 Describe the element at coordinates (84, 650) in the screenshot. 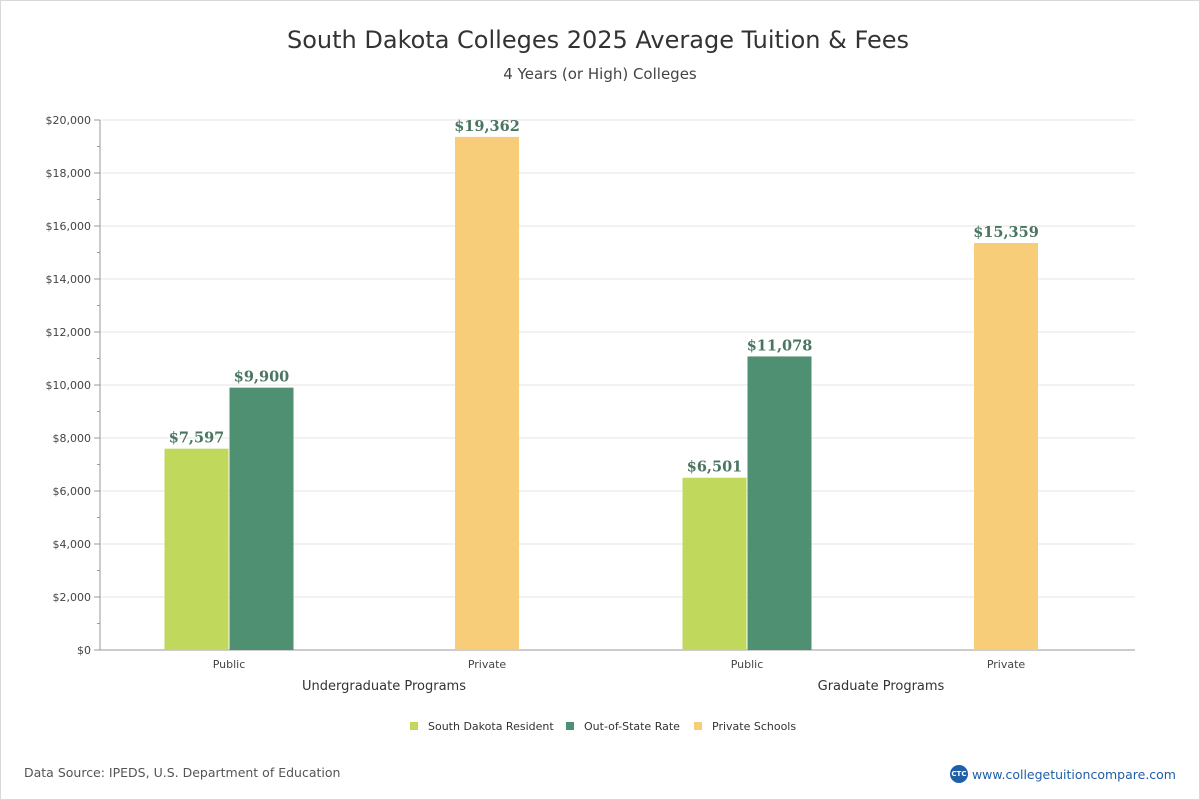

I see `y-tick-label: $0` at that location.